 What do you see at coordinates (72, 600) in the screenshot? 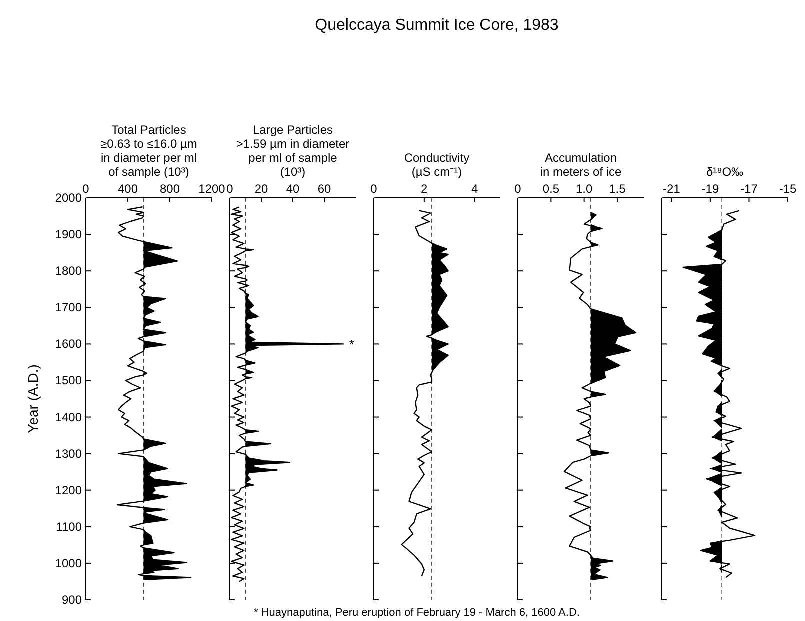
I see `y-tick-label: 900` at bounding box center [72, 600].